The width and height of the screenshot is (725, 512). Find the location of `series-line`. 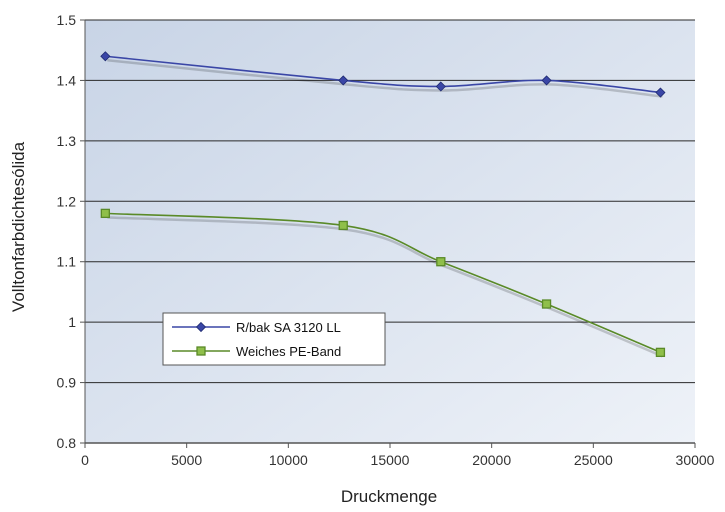

series-line is located at coordinates (383, 74).